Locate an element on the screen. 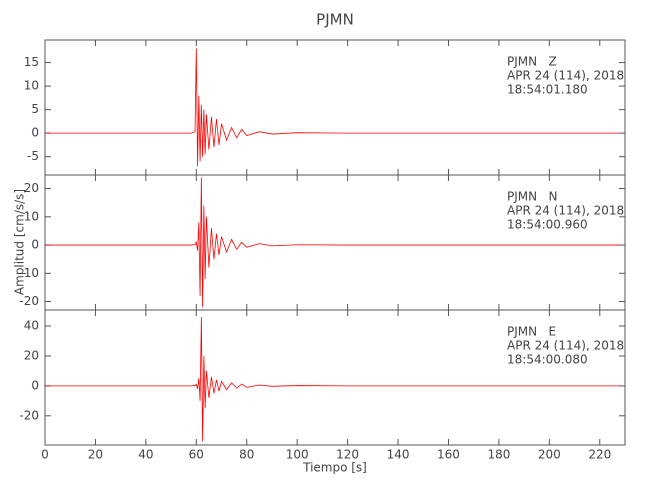 The width and height of the screenshot is (650, 500). annotation: 18:54:01.180 is located at coordinates (547, 90).